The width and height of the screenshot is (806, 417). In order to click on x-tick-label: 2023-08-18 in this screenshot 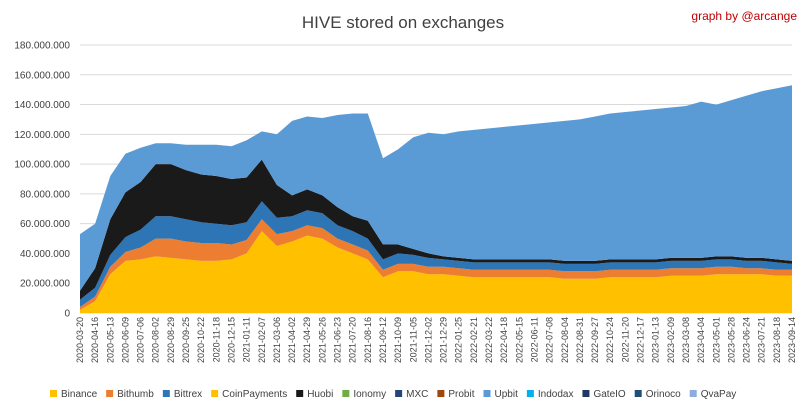, I will do `click(777, 340)`.